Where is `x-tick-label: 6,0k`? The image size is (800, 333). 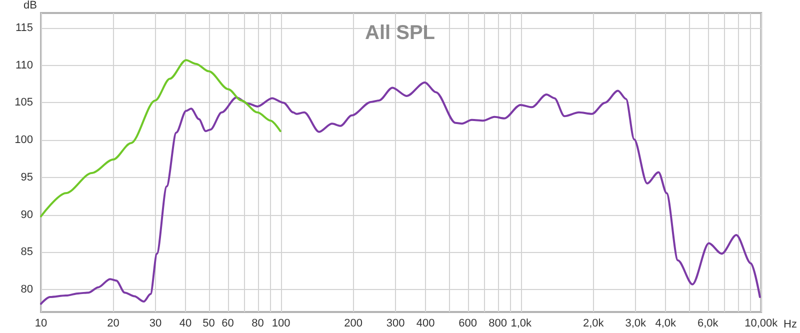 x-tick-label: 6,0k is located at coordinates (708, 324).